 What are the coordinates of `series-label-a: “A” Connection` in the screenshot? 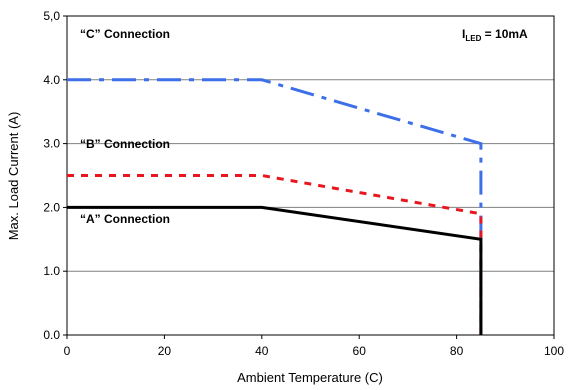 It's located at (125, 219).